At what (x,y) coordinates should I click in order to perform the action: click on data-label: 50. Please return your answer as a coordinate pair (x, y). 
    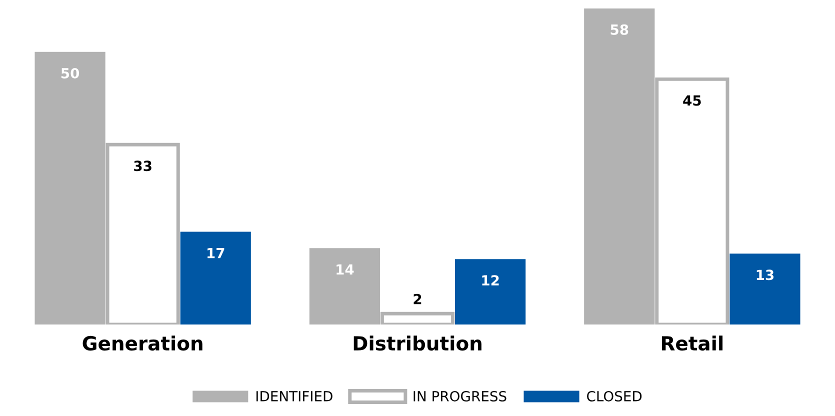
    Looking at the image, I should click on (70, 73).